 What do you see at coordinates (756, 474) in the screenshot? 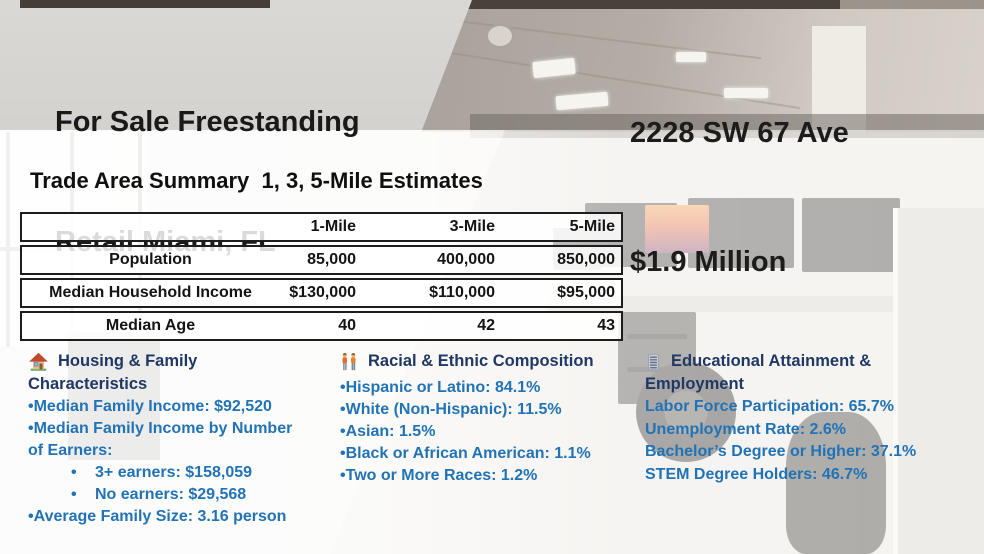
I see `stat-line: STEM Degree Holders: 46.7%` at bounding box center [756, 474].